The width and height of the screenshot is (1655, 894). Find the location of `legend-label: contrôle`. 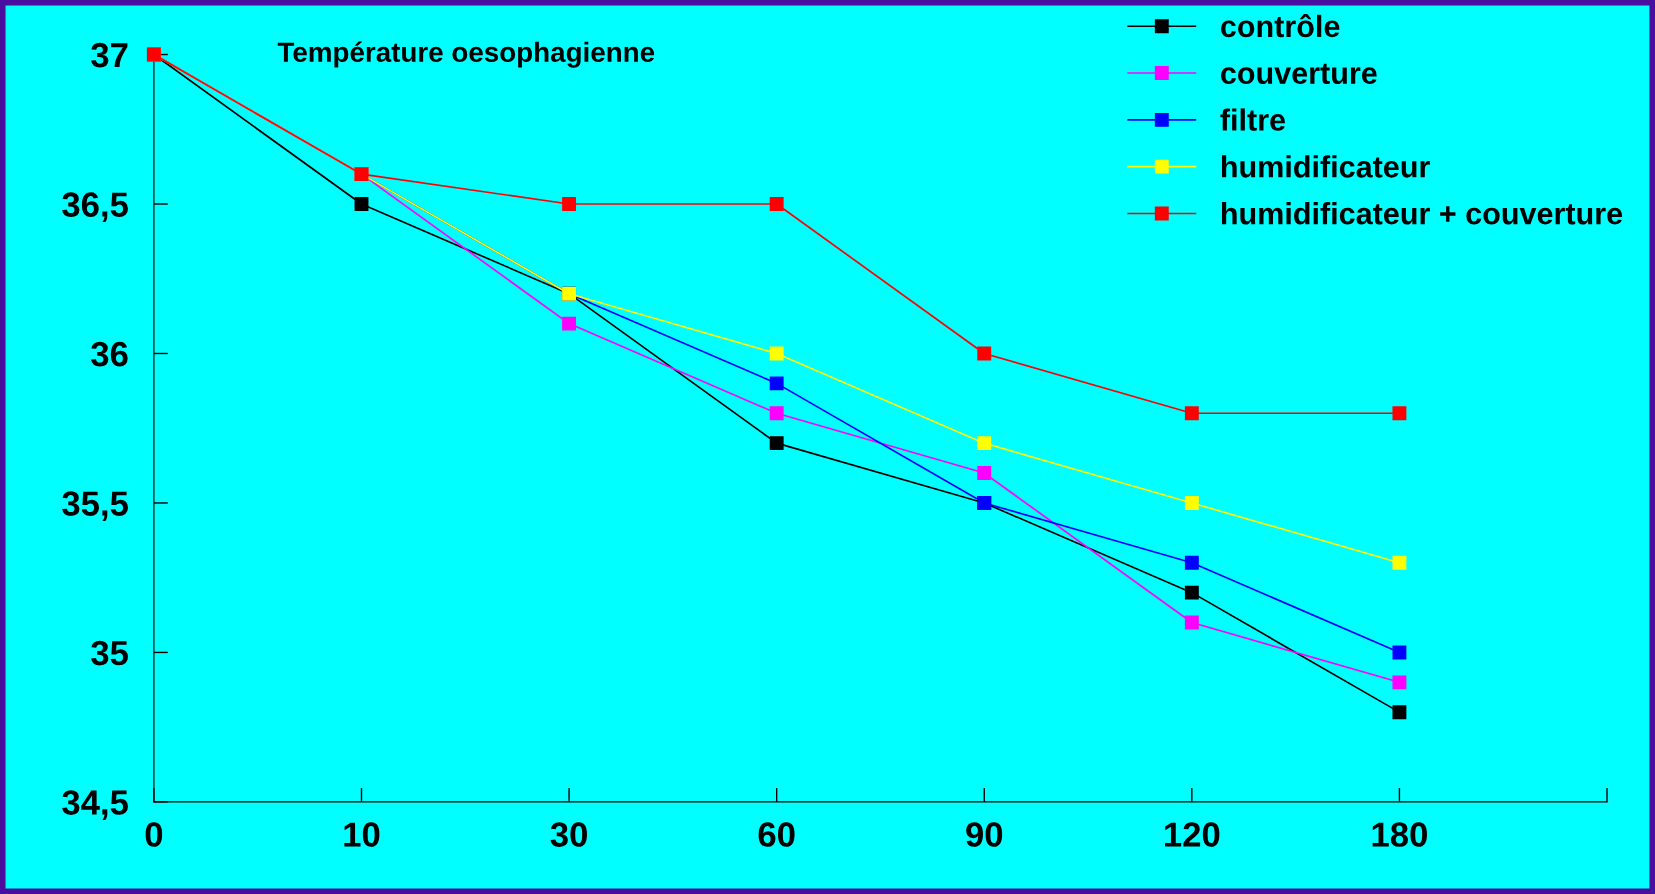

legend-label: contrôle is located at coordinates (1280, 26).